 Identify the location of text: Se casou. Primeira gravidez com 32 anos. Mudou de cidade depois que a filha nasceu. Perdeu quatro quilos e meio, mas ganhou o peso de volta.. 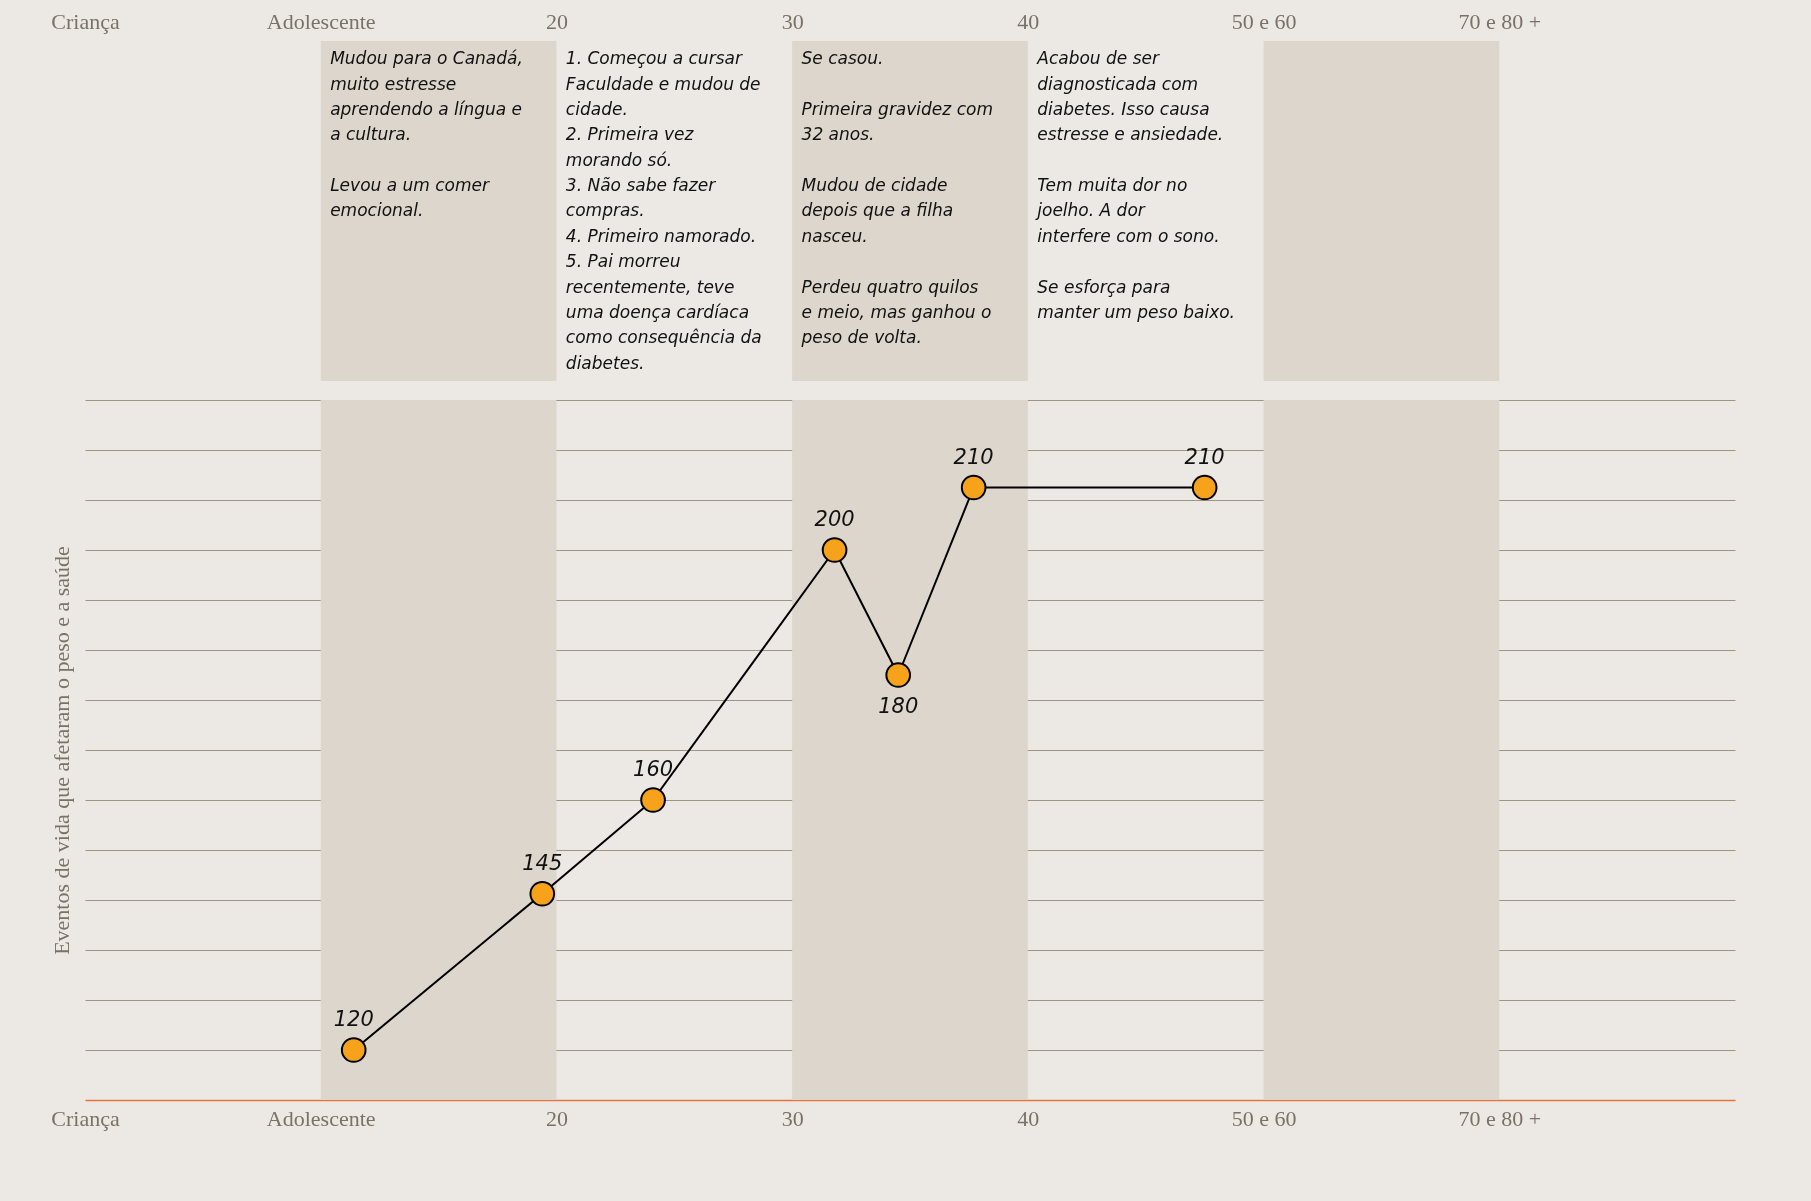
(897, 198).